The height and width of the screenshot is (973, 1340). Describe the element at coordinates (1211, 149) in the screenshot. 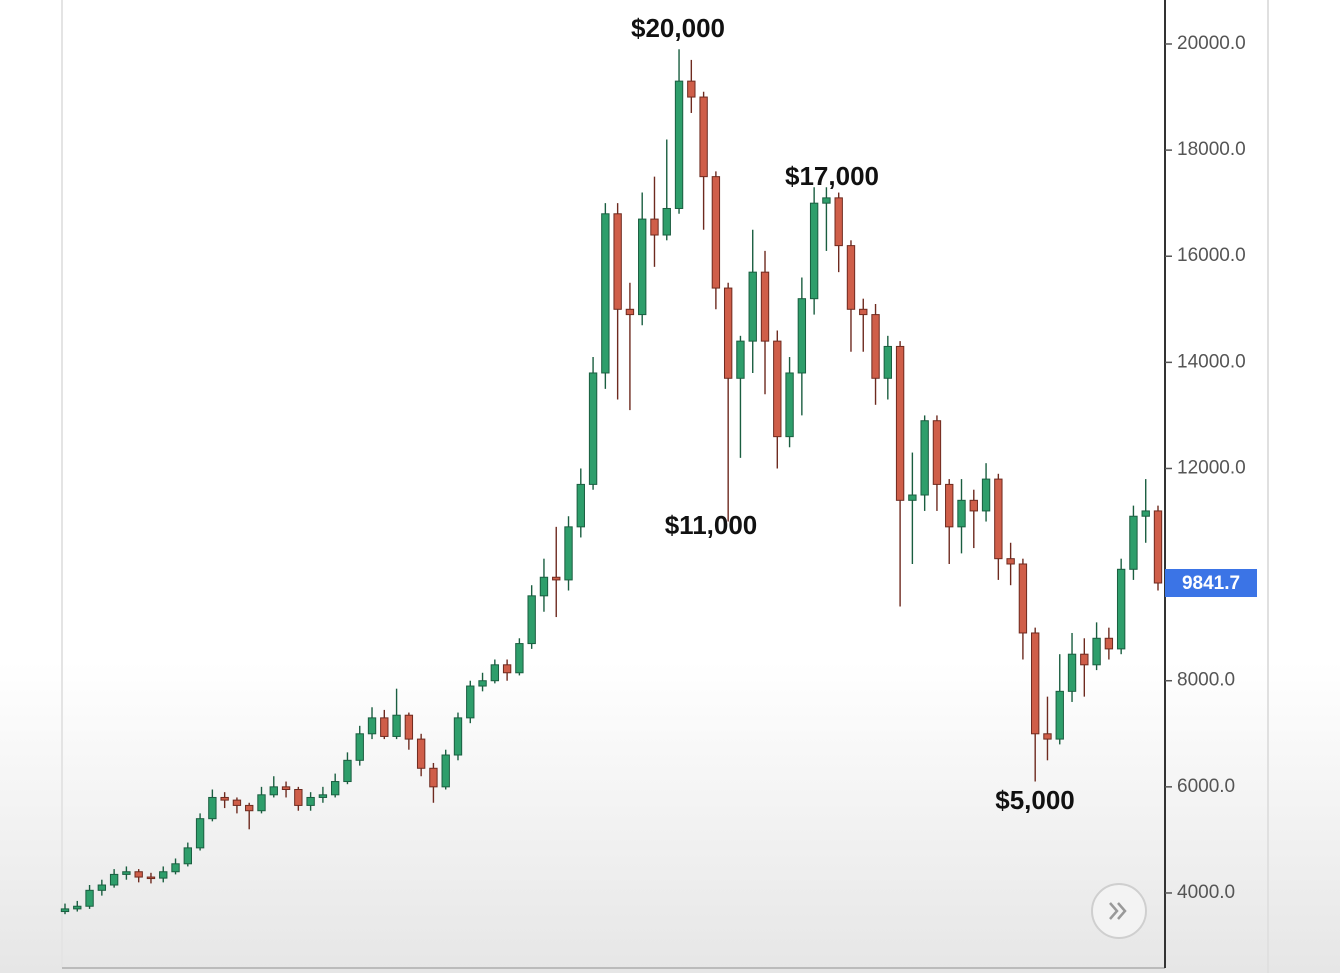

I see `y-tick-label: 18000.0` at that location.